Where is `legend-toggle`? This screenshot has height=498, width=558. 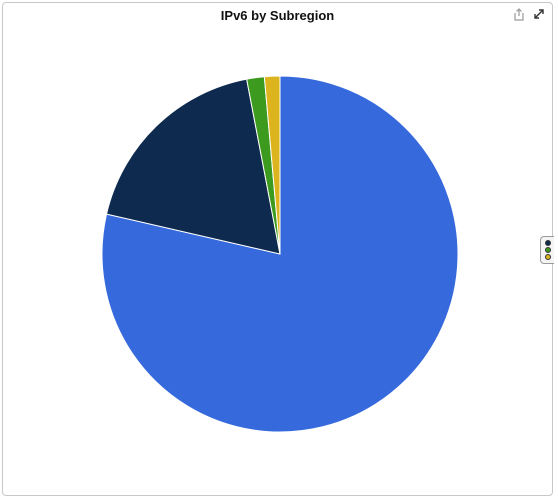
legend-toggle is located at coordinates (547, 250).